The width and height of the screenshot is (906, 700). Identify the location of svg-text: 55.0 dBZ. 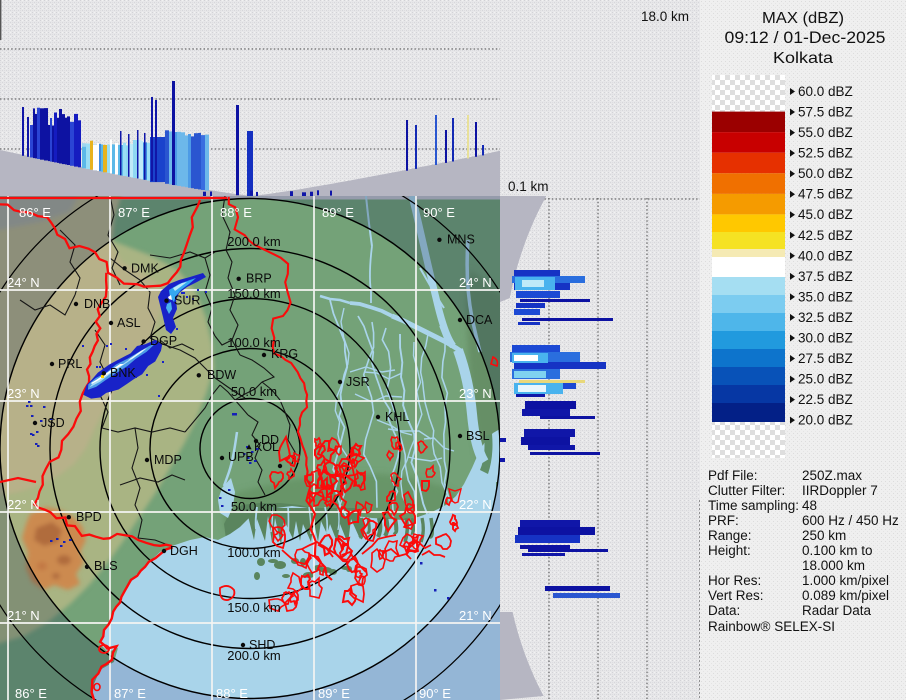
(825, 132).